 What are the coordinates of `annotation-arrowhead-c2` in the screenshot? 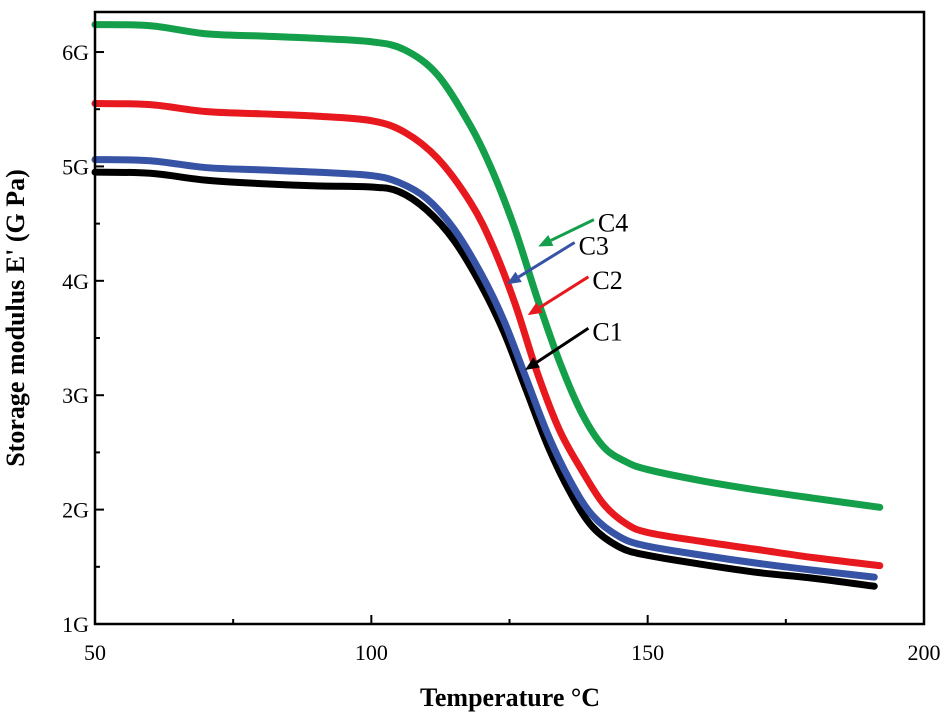 It's located at (535, 309).